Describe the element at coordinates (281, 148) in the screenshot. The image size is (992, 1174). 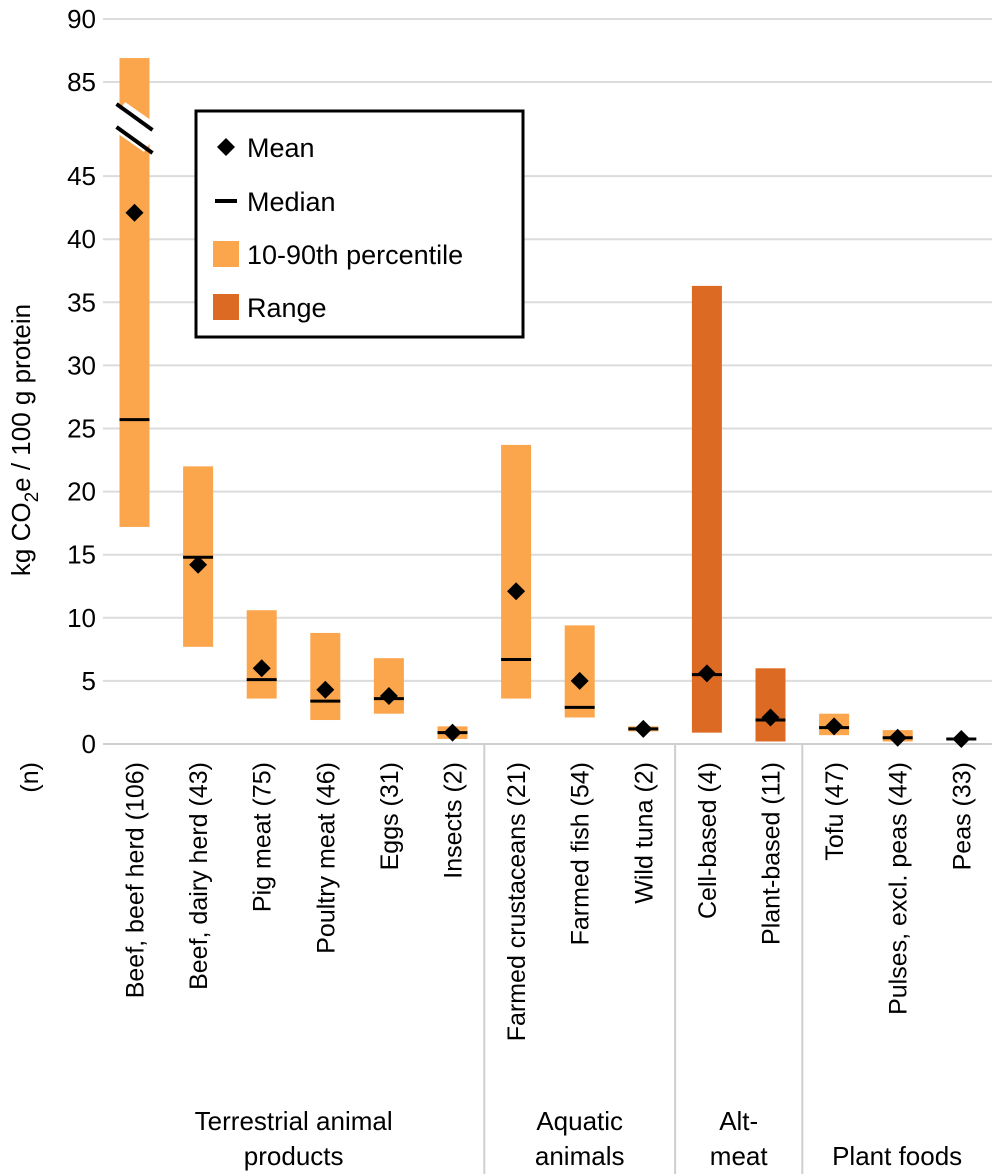
I see `legend-label-mean: Mean` at that location.